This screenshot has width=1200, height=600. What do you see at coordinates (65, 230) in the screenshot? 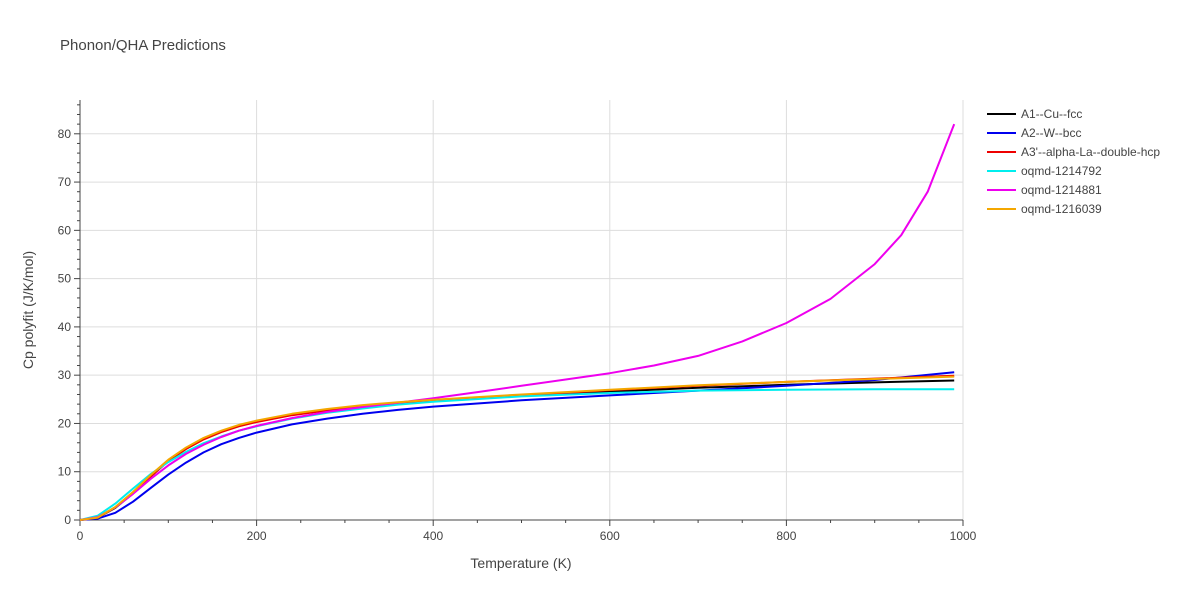
I see `y-tick-label: 60` at bounding box center [65, 230].